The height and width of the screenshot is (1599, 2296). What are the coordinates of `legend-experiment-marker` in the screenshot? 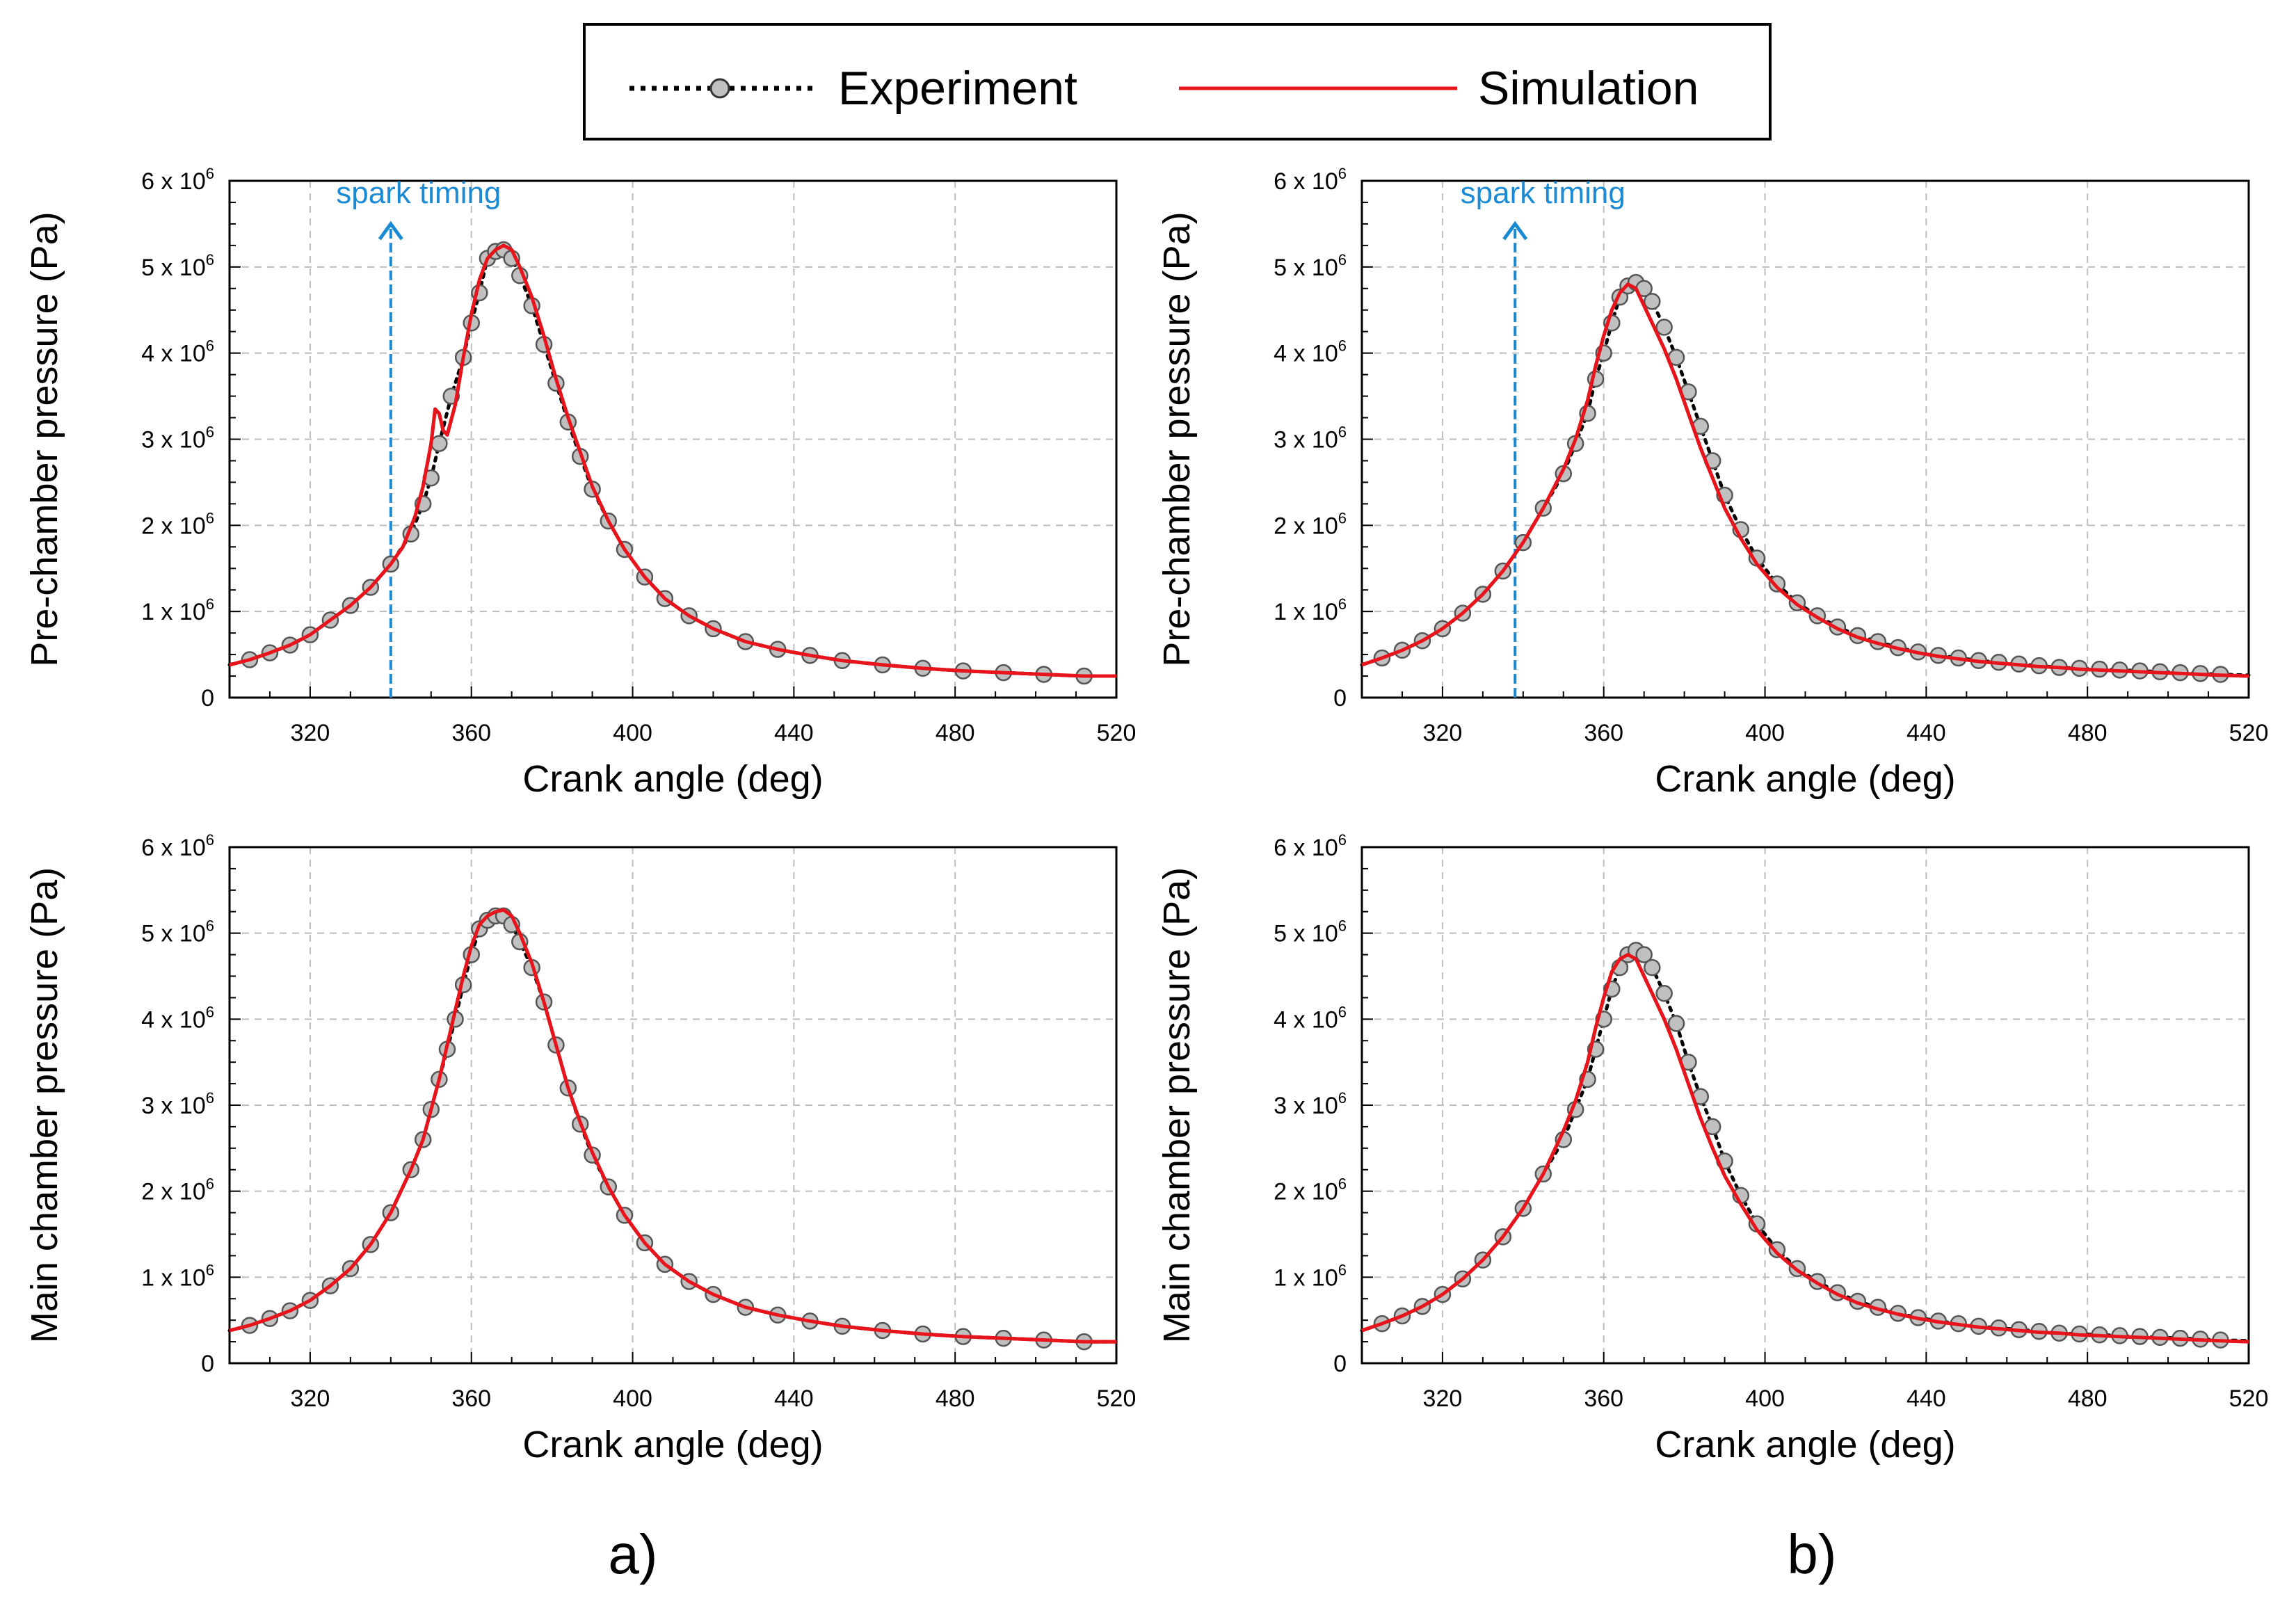 It's located at (719, 88).